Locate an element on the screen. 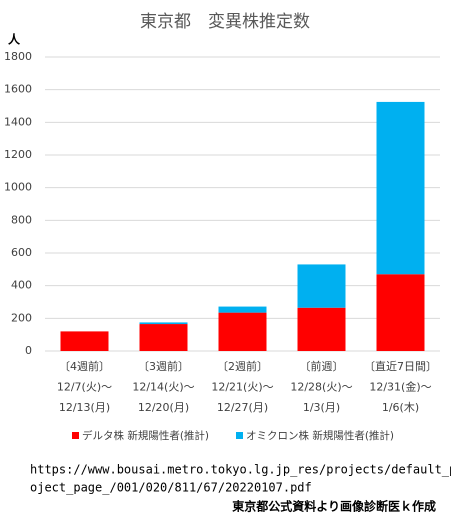 The width and height of the screenshot is (451, 530). y-tick-label: 200 is located at coordinates (21, 317).